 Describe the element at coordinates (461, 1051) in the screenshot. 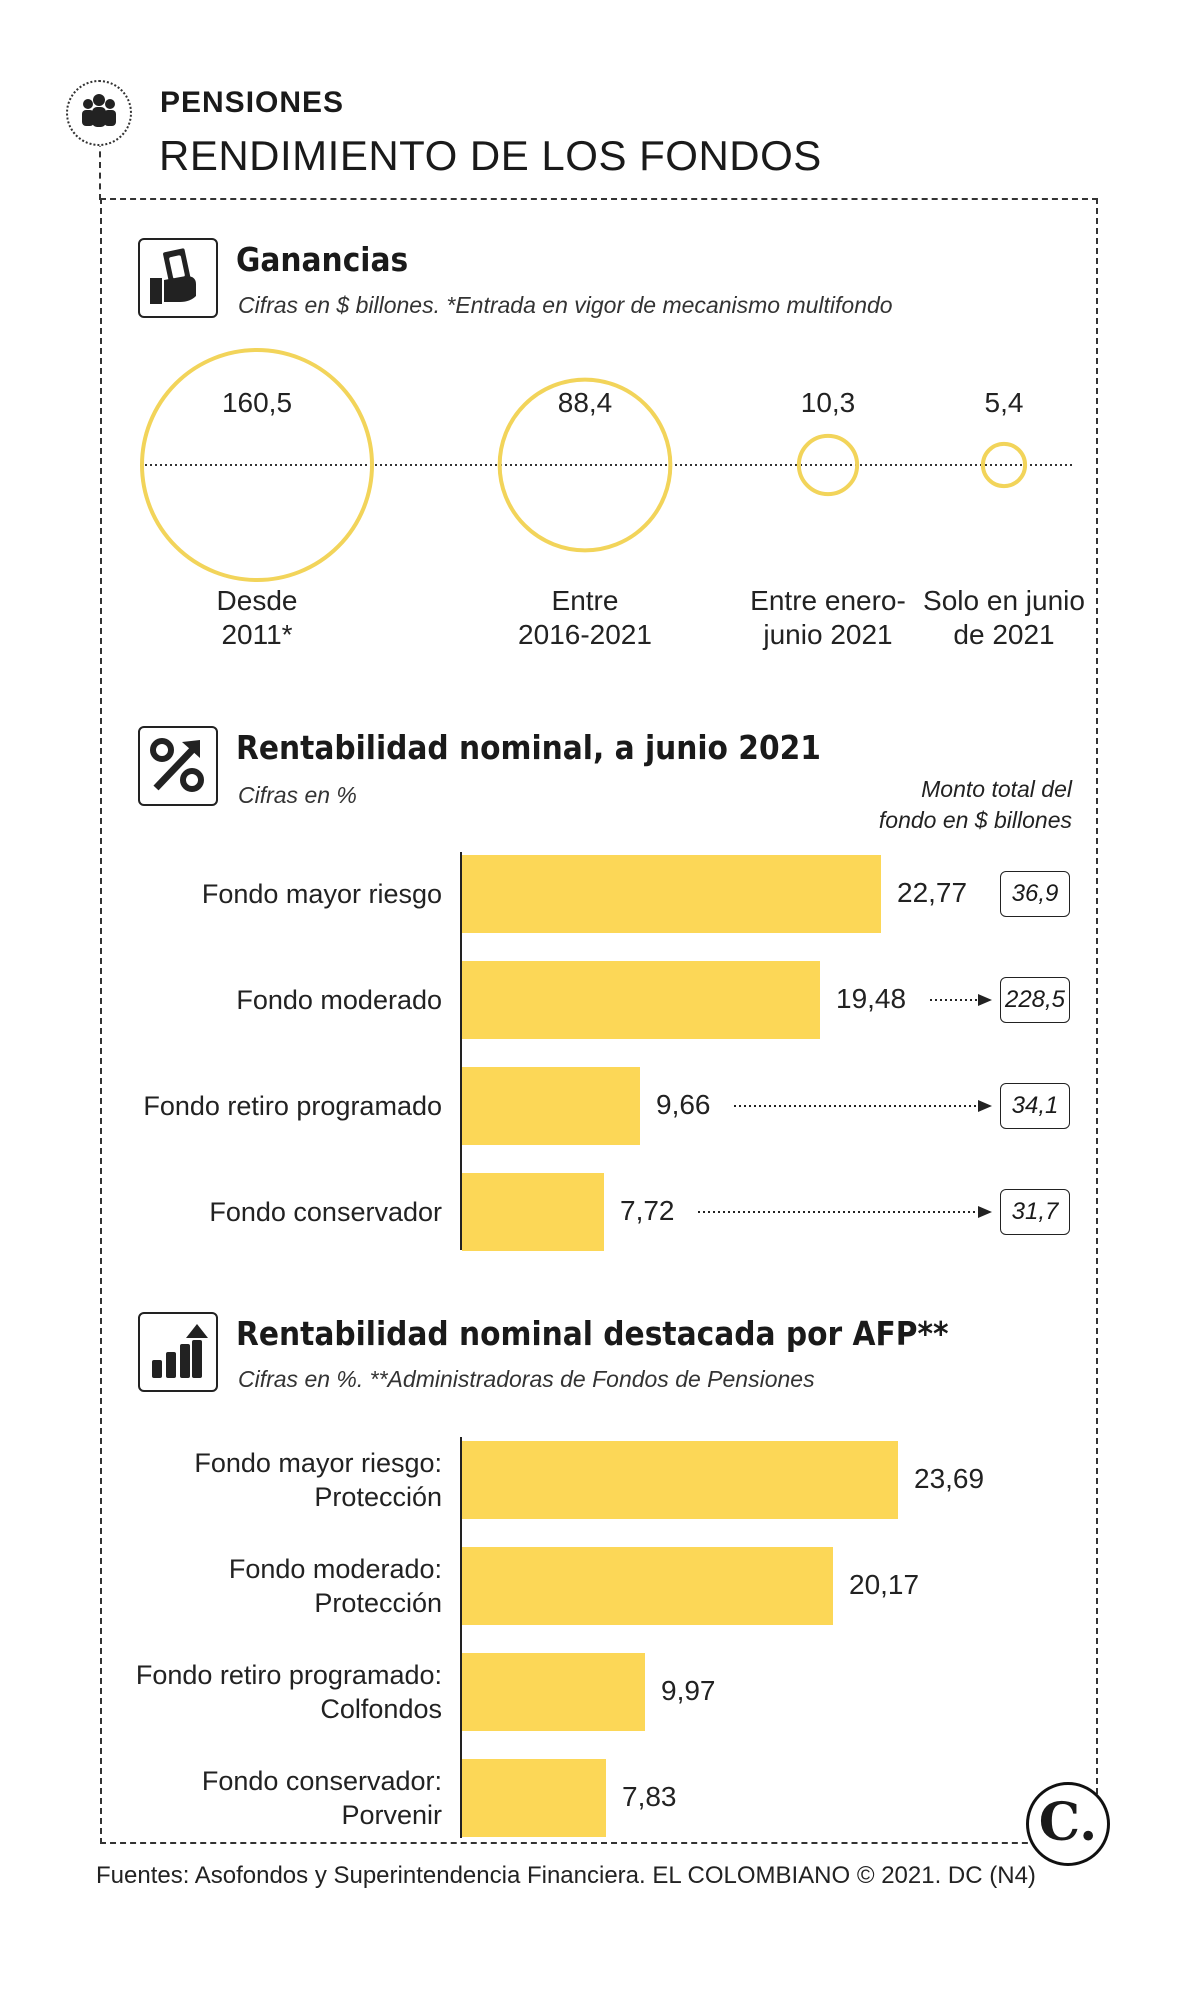

I see `rentabilidad-axis-line` at that location.